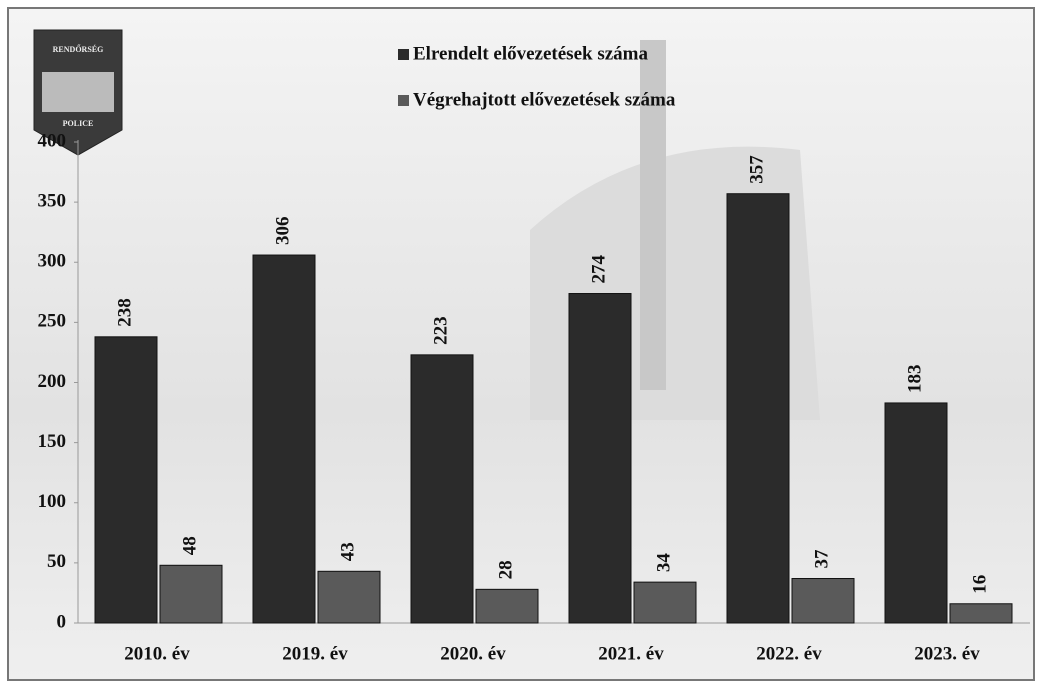 The width and height of the screenshot is (1042, 688). What do you see at coordinates (124, 312) in the screenshot?
I see `value-label: 238` at bounding box center [124, 312].